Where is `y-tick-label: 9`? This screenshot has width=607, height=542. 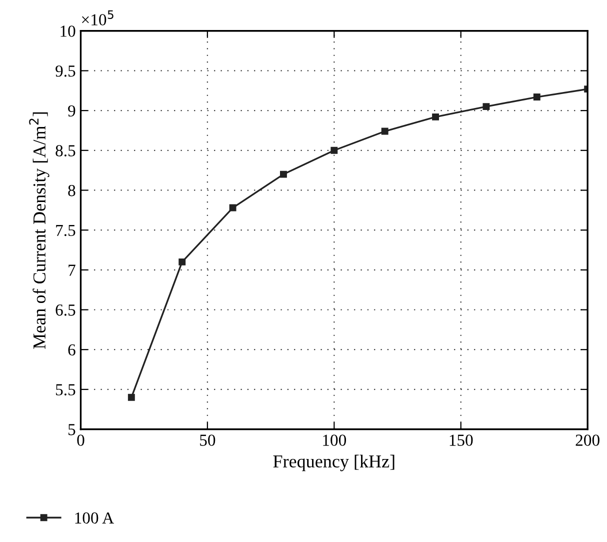
y-tick-label: 9 is located at coordinates (72, 111).